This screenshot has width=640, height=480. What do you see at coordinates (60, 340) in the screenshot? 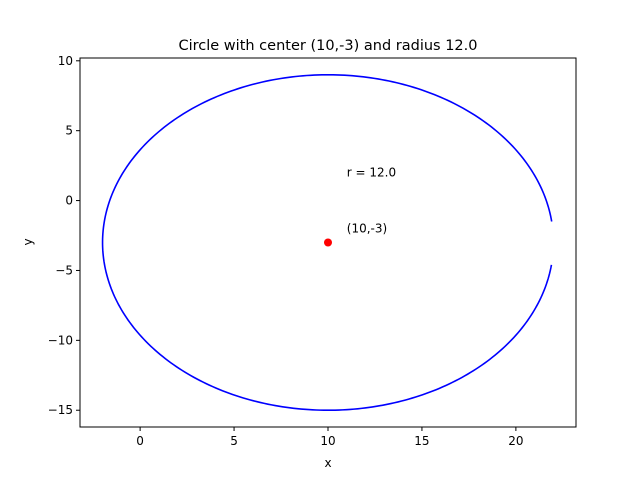
I see `y-tick-label: −10` at bounding box center [60, 340].